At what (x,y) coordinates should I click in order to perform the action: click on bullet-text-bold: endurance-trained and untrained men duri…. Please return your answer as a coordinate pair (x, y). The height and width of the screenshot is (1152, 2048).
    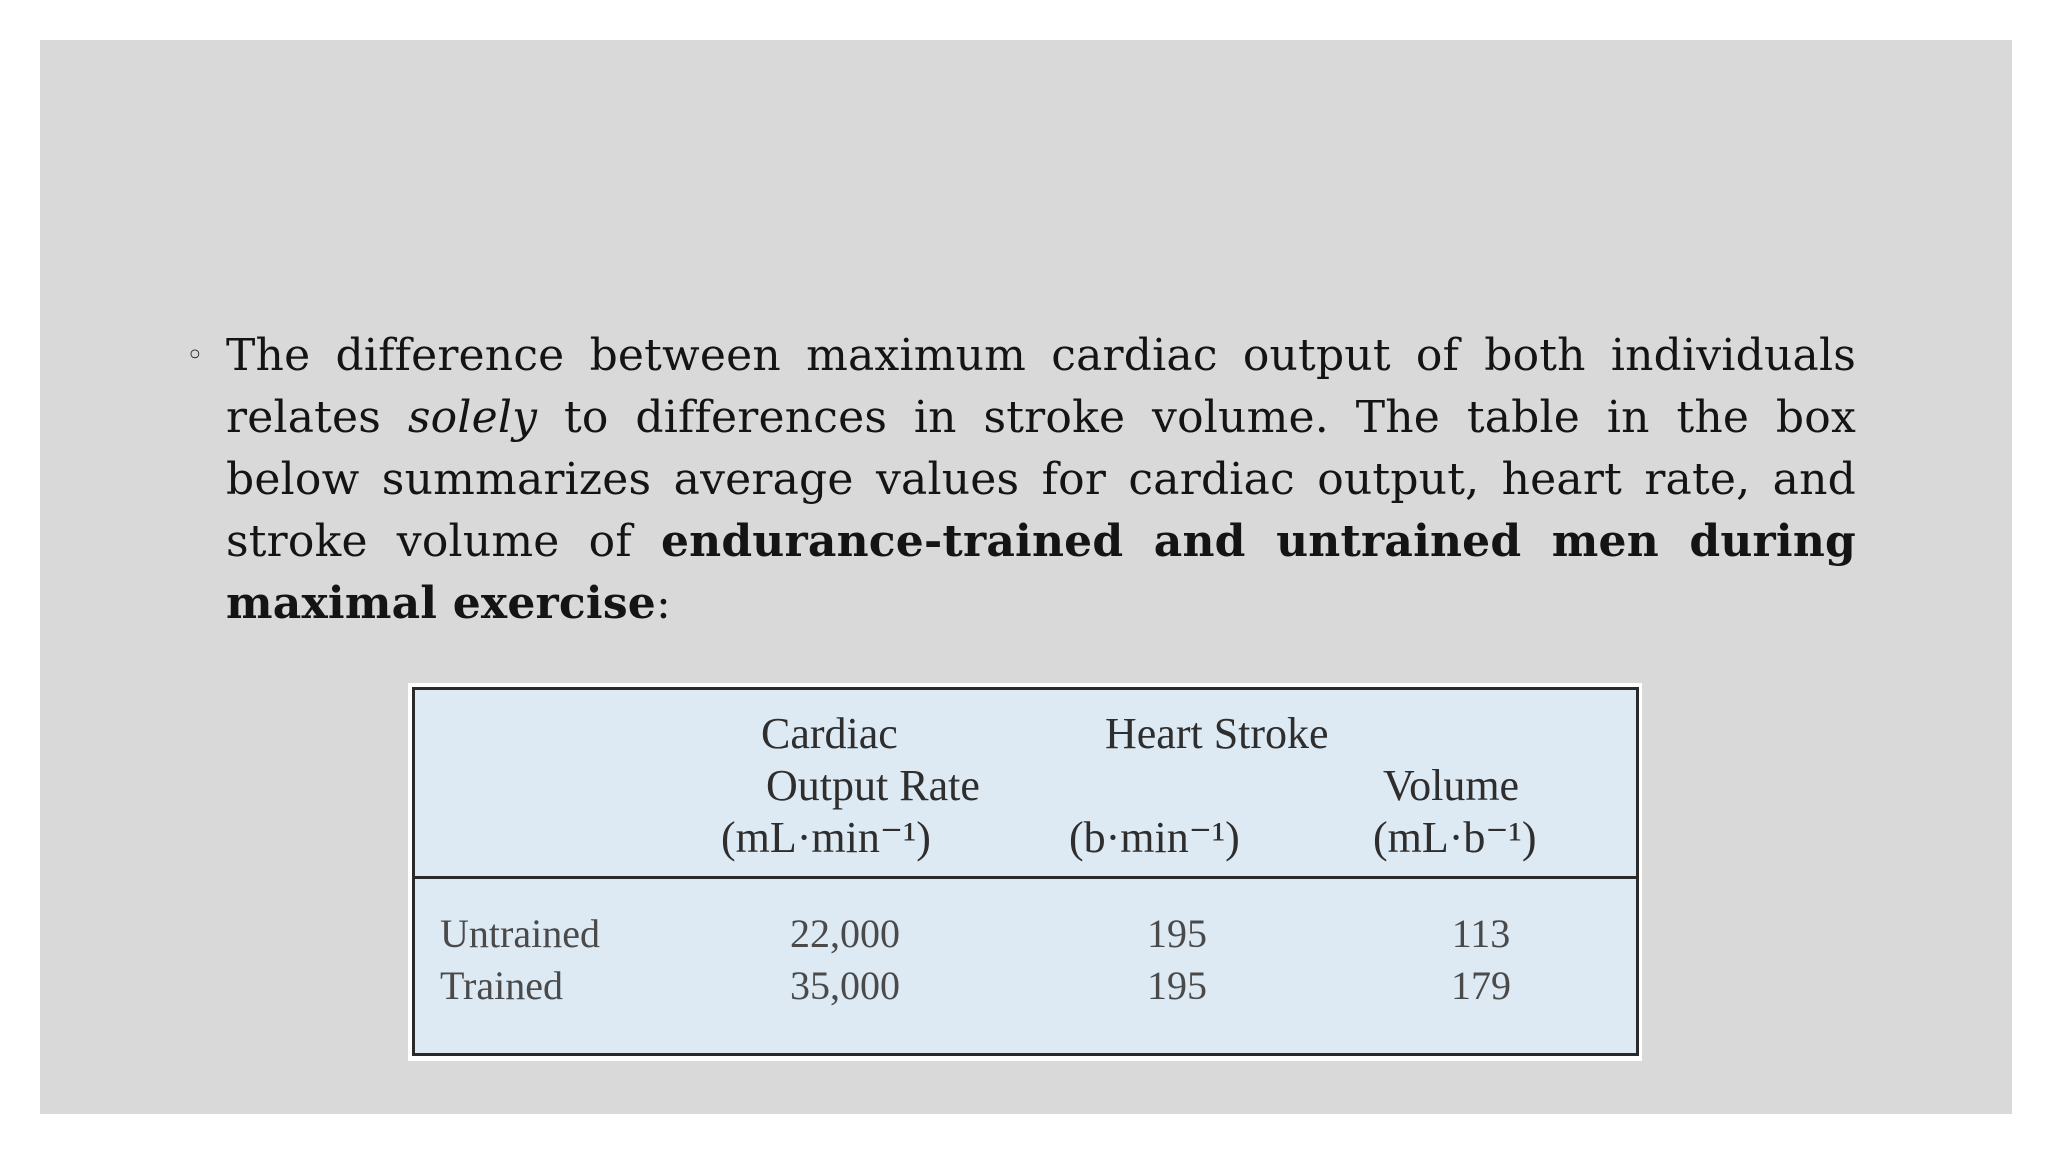
    Looking at the image, I should click on (1041, 572).